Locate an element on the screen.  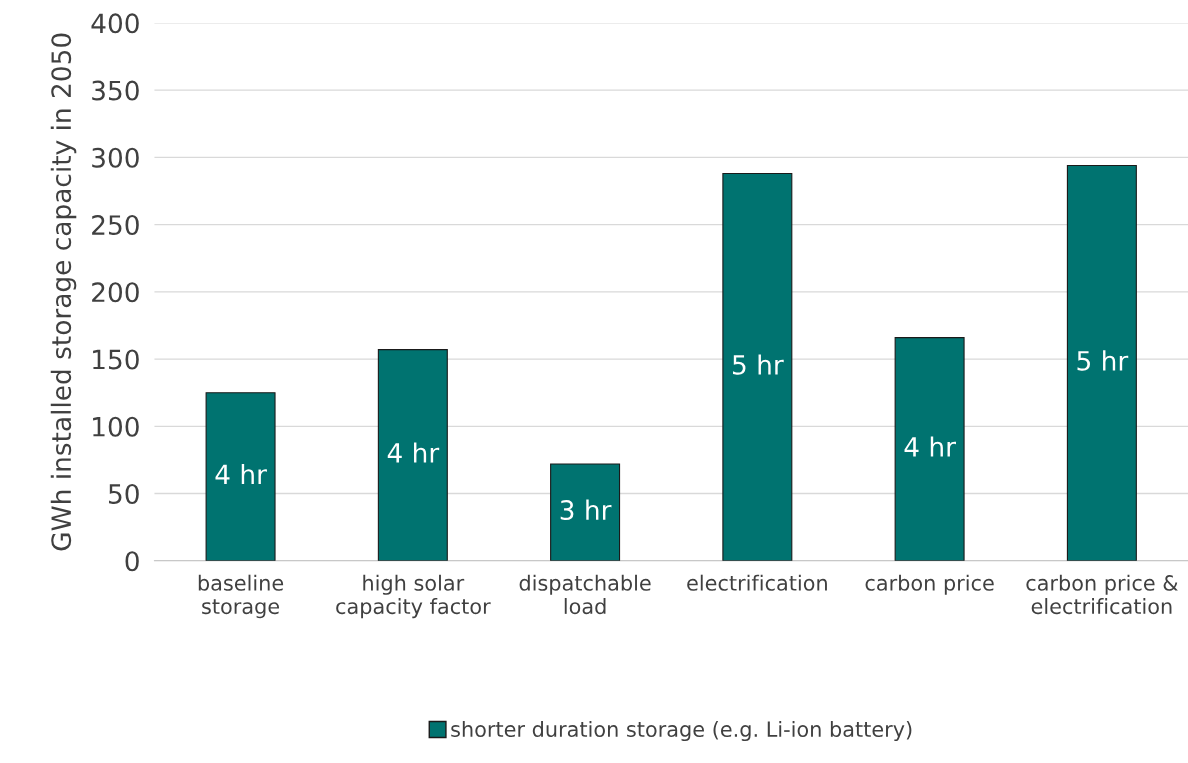
x-tick-label: high solar capacity factor is located at coordinates (413, 596).